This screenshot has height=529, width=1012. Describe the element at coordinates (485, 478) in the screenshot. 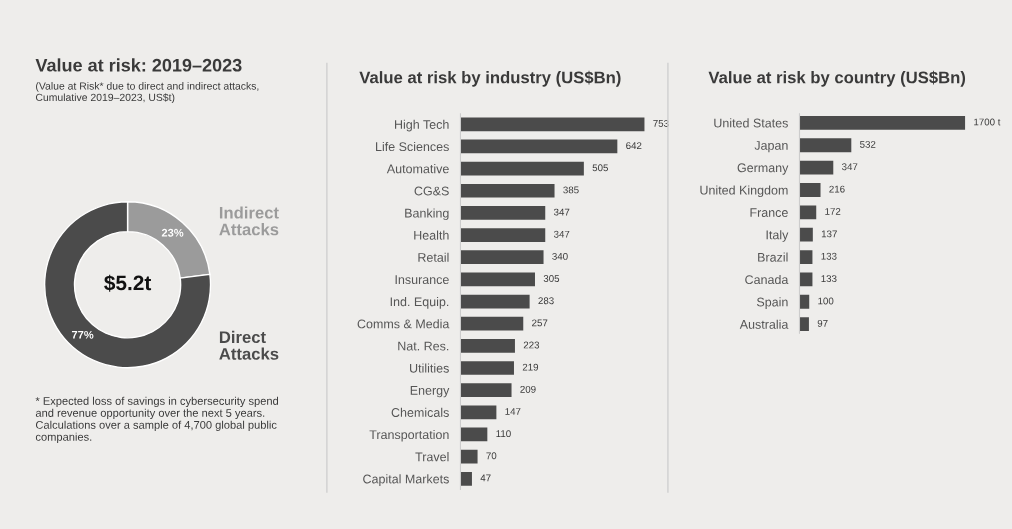

I see `data-label: 47` at that location.